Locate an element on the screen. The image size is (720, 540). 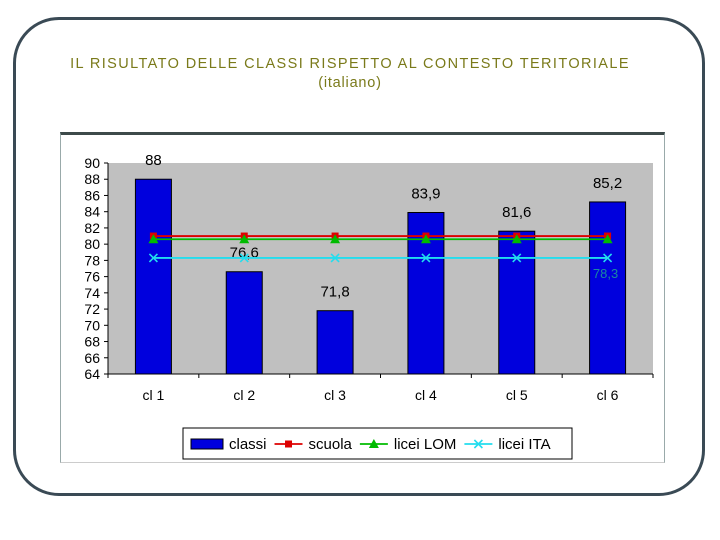
y-tick-label: 86 is located at coordinates (92, 195).